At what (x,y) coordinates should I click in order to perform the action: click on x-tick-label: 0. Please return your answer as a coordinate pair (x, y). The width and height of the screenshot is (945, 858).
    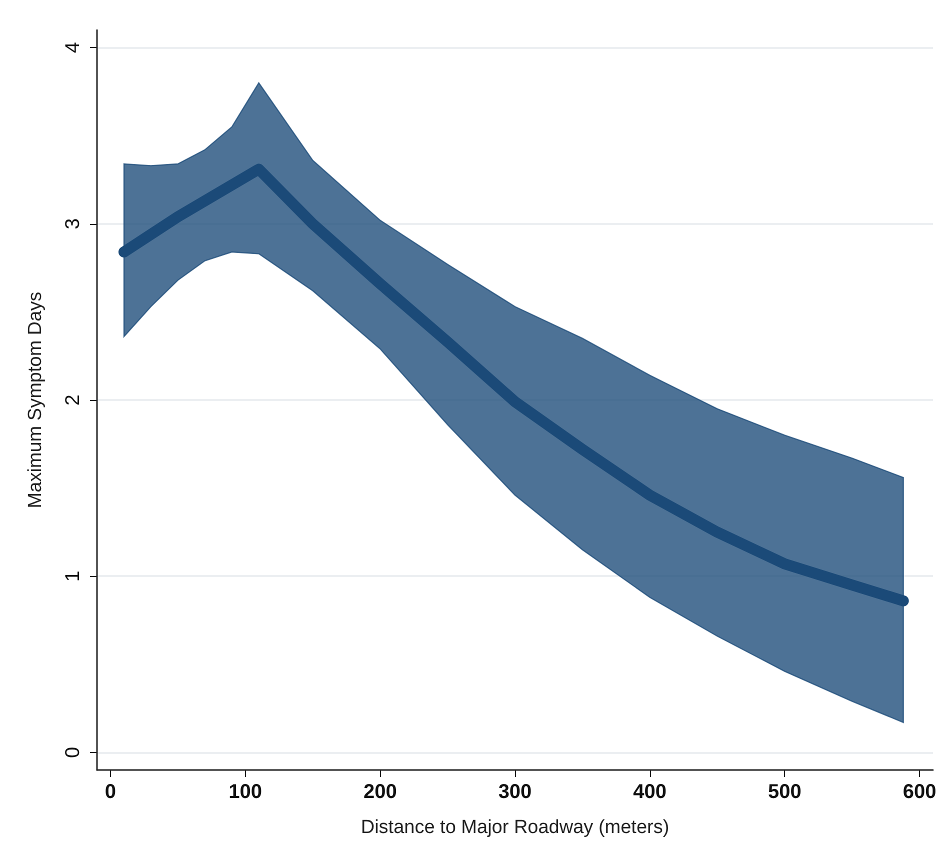
    Looking at the image, I should click on (110, 792).